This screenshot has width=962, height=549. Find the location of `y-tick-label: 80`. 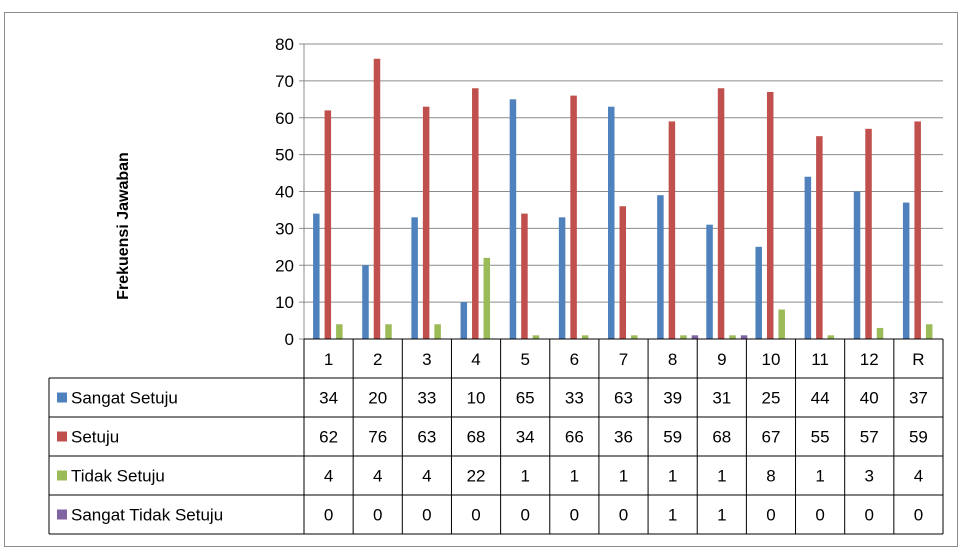

y-tick-label: 80 is located at coordinates (284, 44).